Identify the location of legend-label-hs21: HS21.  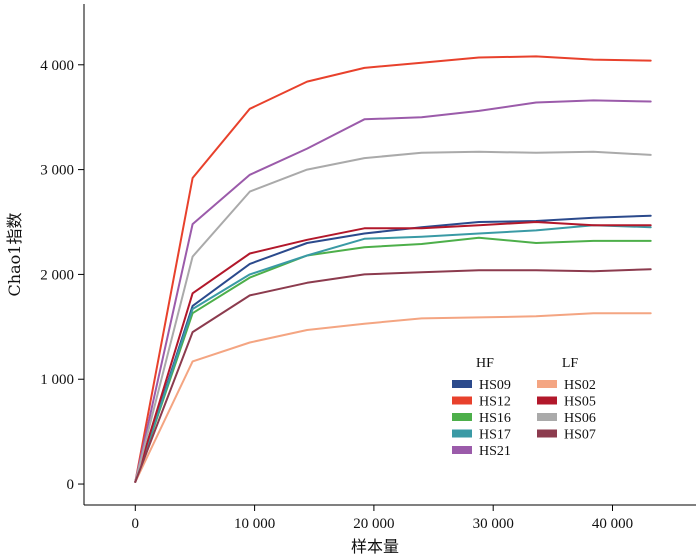
(495, 451).